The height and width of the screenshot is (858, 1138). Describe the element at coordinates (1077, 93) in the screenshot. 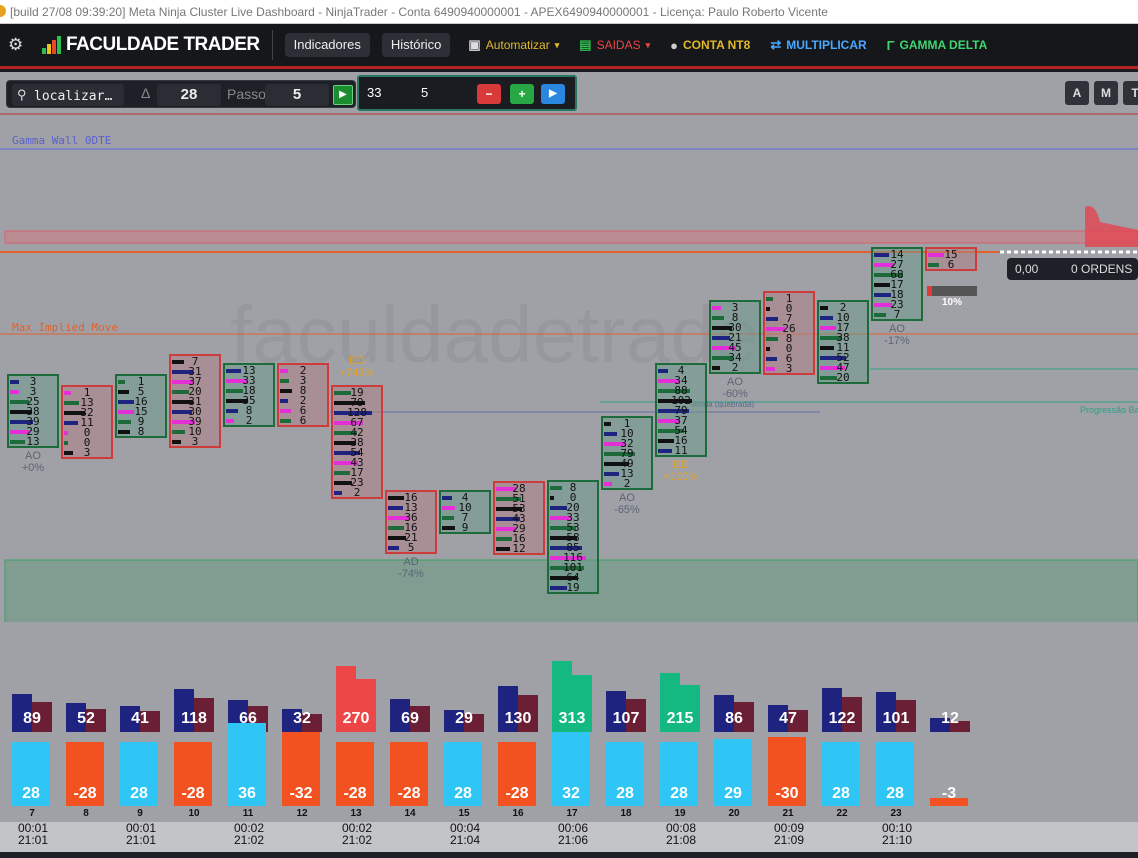

I see `side-button-a: A` at that location.